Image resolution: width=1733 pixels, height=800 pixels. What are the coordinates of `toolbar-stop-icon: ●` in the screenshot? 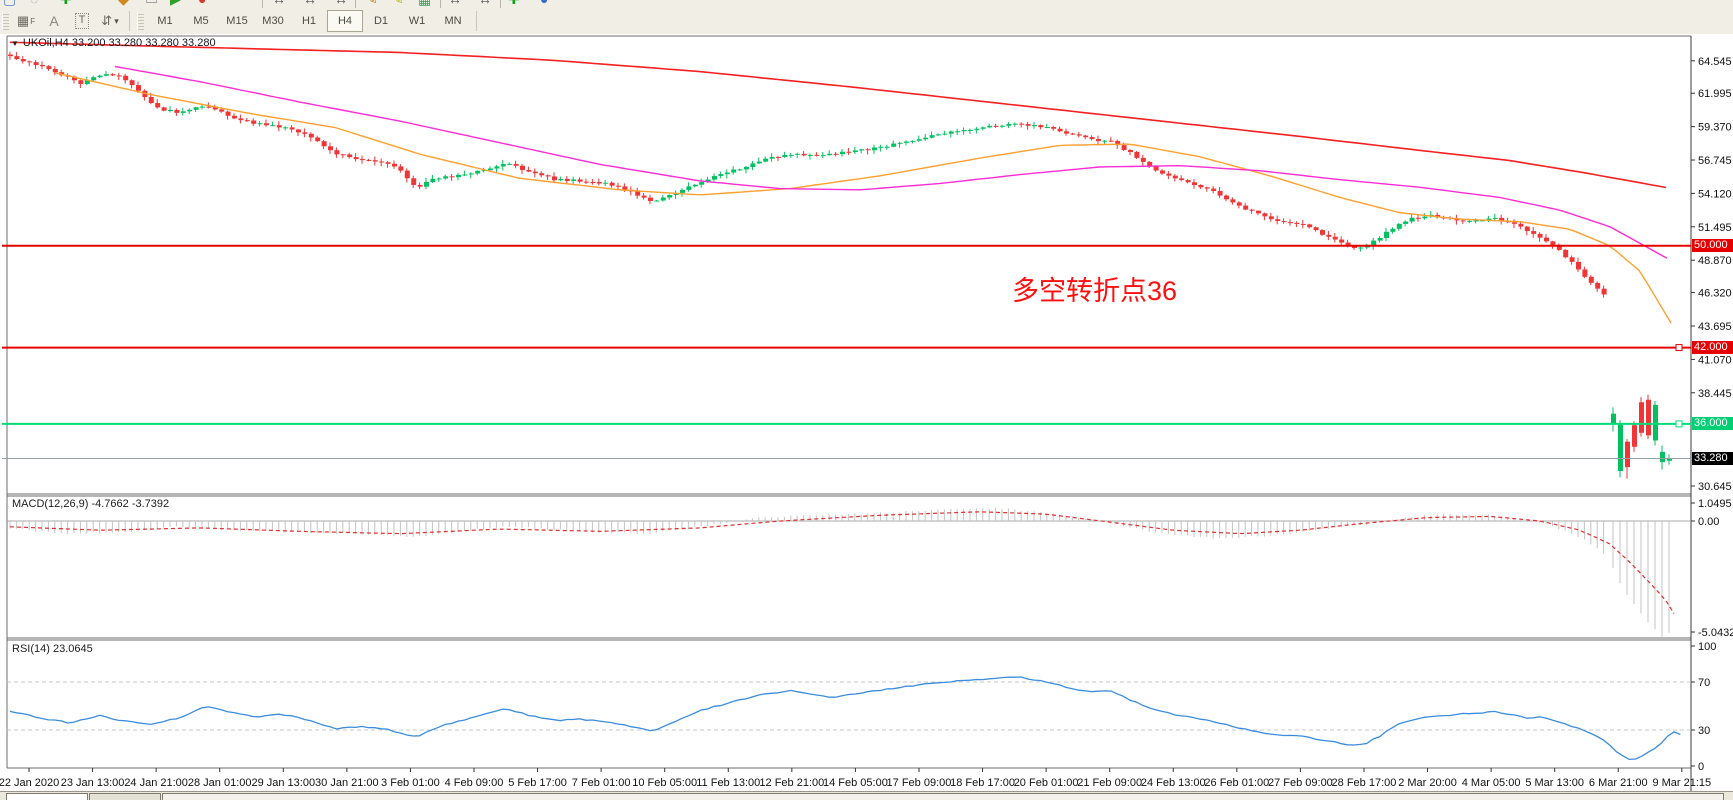 It's located at (202, 3).